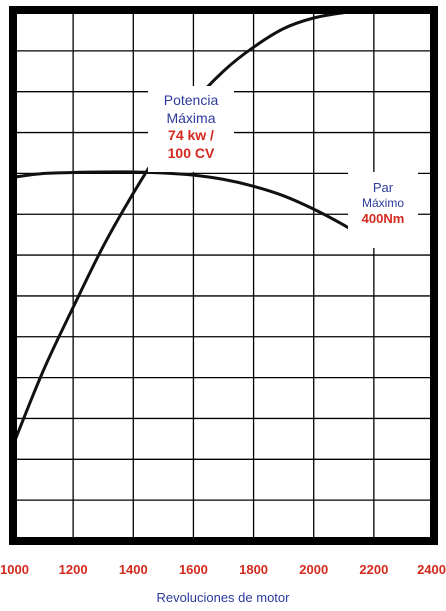 Image resolution: width=446 pixels, height=611 pixels. I want to click on x-axis-title: Revoluciones de motor, so click(223, 597).